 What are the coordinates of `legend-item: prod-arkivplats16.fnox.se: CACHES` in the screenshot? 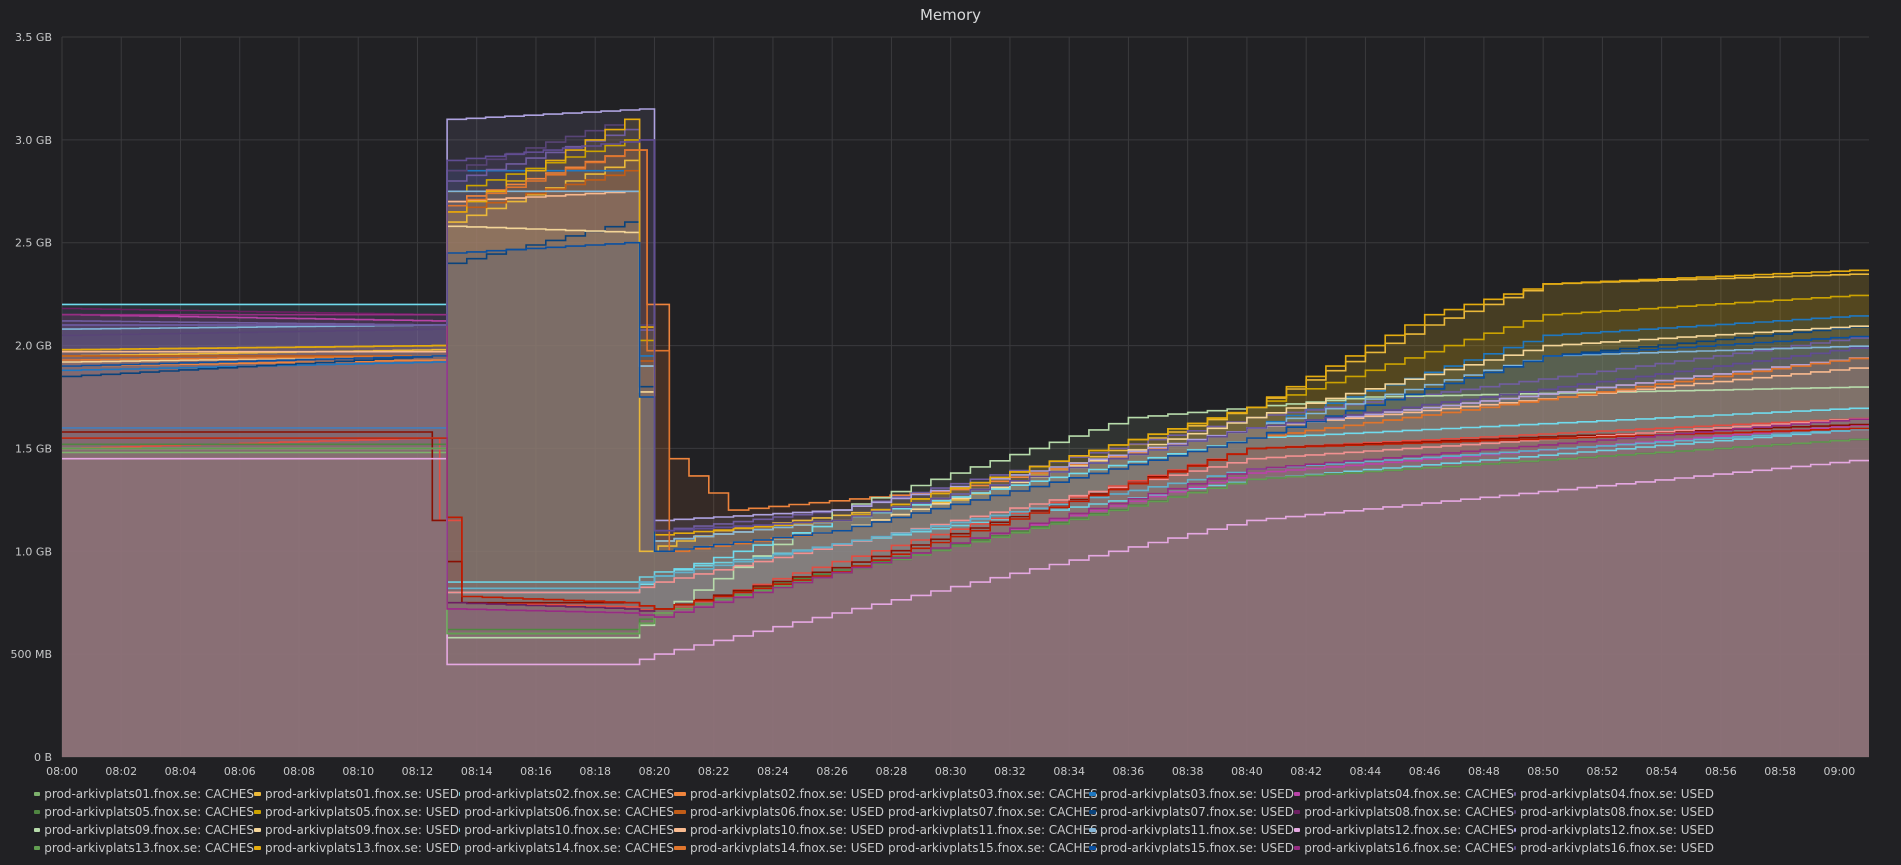 It's located at (1404, 848).